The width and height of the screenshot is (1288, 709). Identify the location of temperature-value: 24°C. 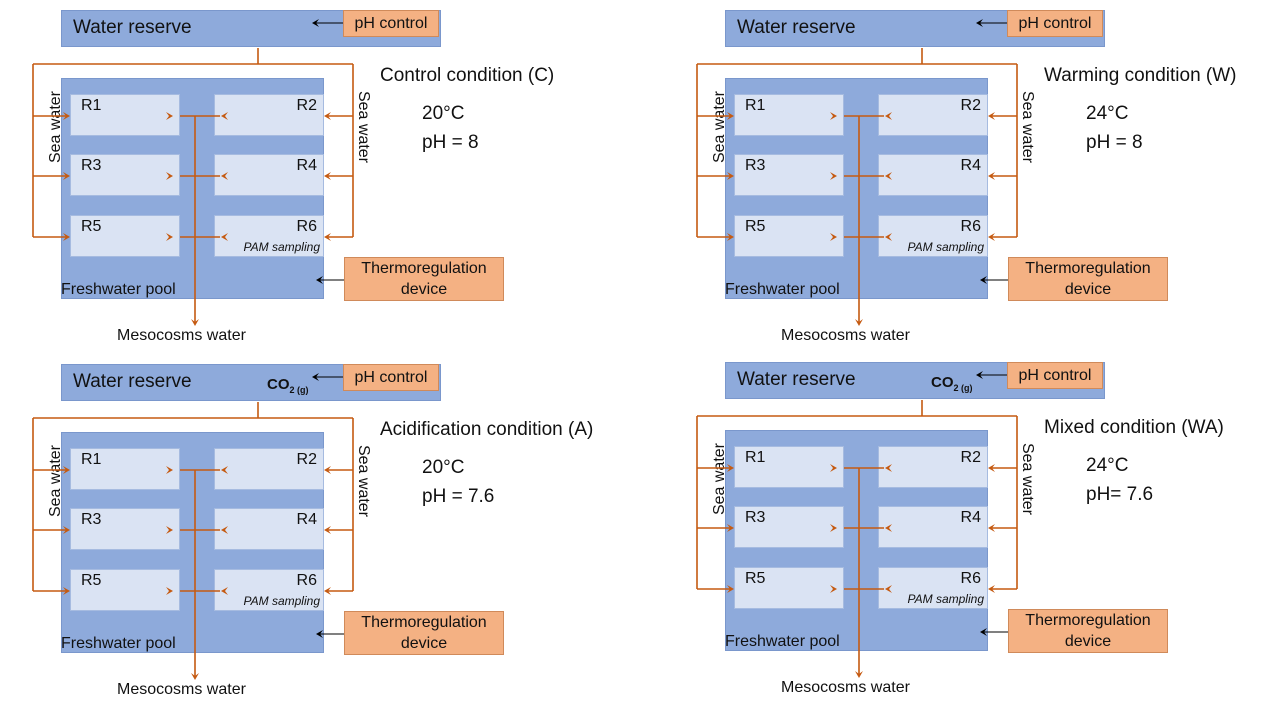
(1107, 113).